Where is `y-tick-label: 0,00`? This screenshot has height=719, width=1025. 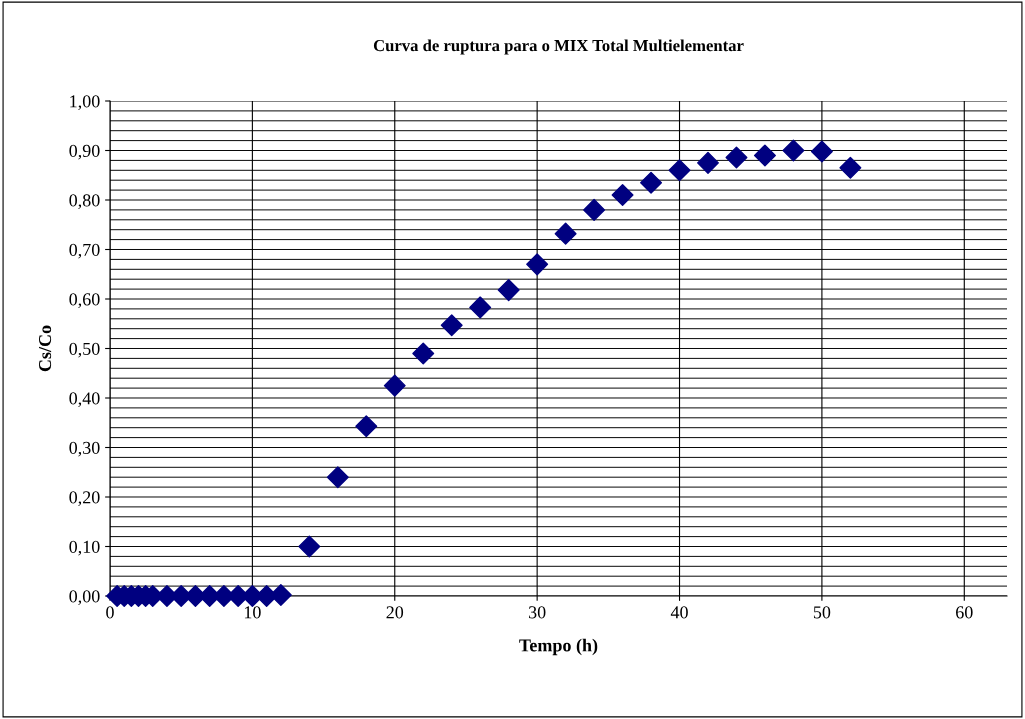 y-tick-label: 0,00 is located at coordinates (84, 598).